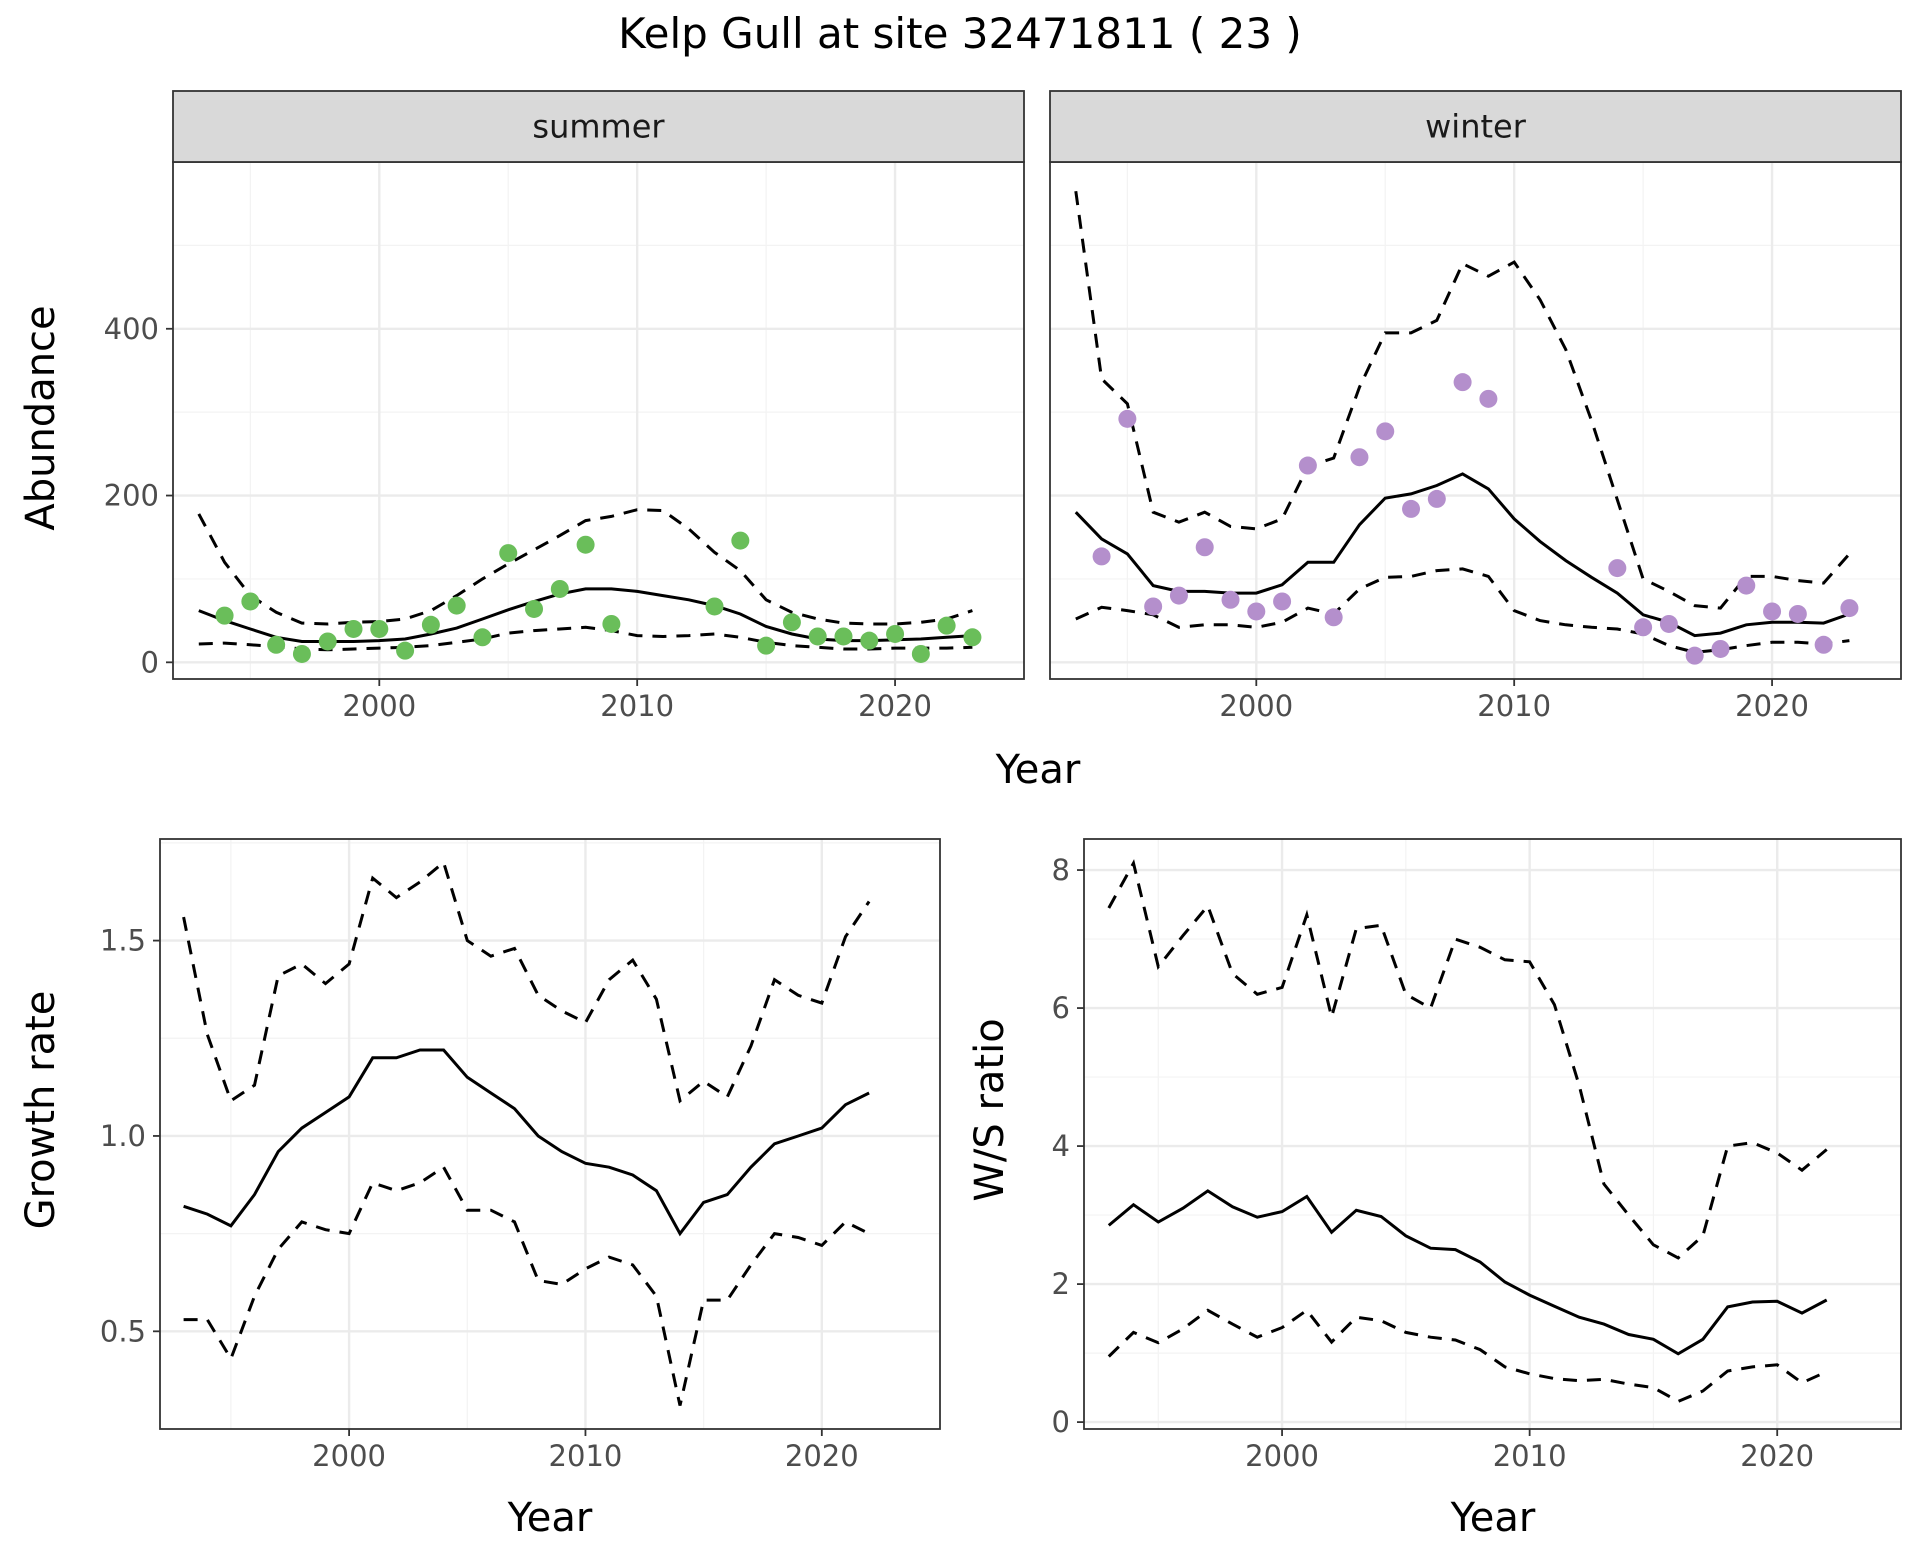 The height and width of the screenshot is (1560, 1920). I want to click on y-tick-label: 200, so click(131, 496).